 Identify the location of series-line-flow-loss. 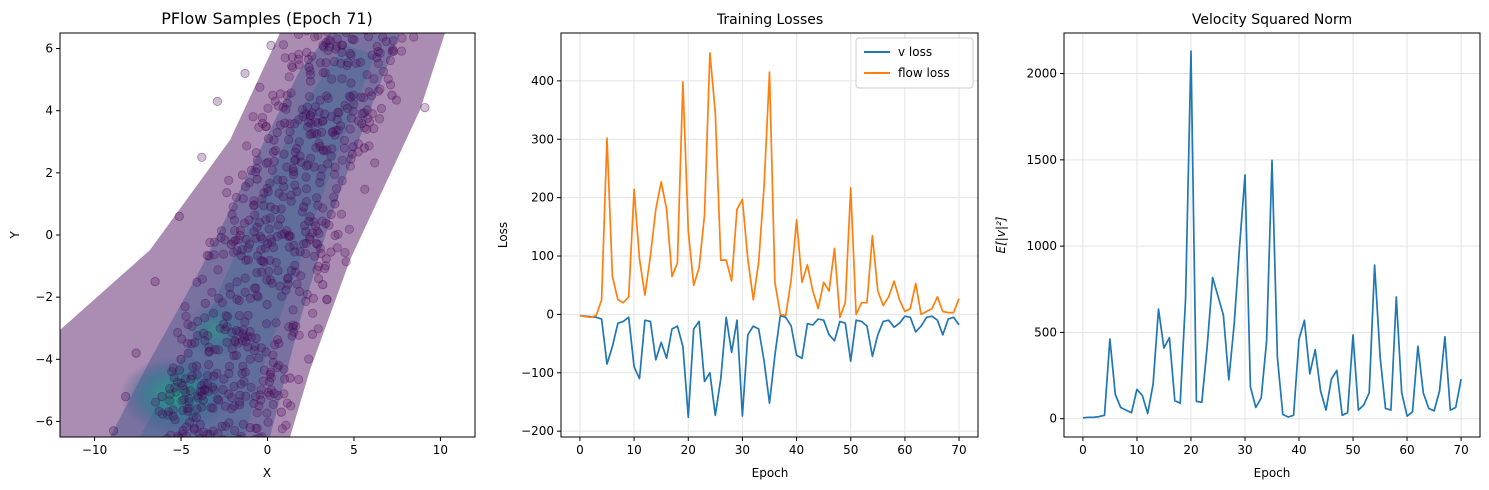
(769, 185).